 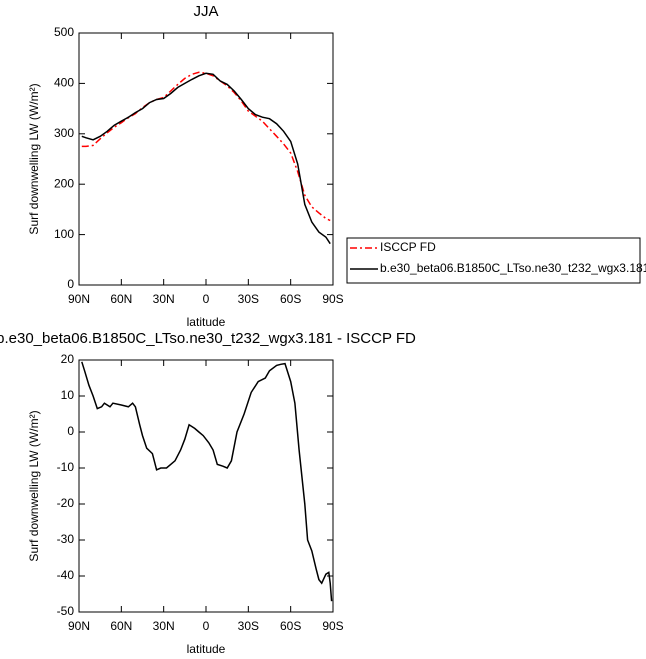 What do you see at coordinates (493, 260) in the screenshot?
I see `legend-box` at bounding box center [493, 260].